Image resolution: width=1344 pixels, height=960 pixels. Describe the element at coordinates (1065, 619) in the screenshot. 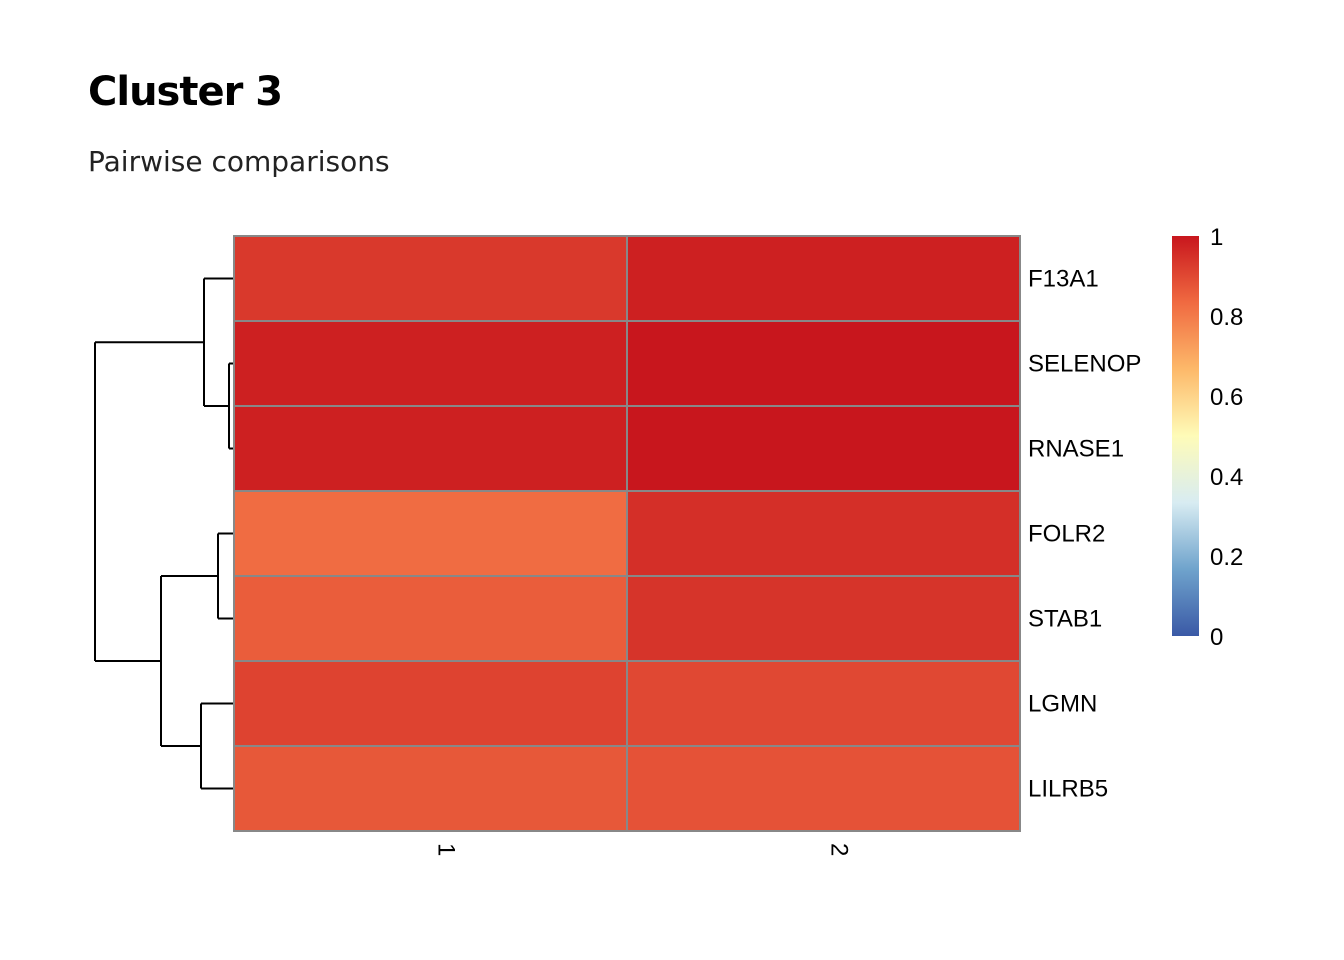

I see `row-label: STAB1` at that location.